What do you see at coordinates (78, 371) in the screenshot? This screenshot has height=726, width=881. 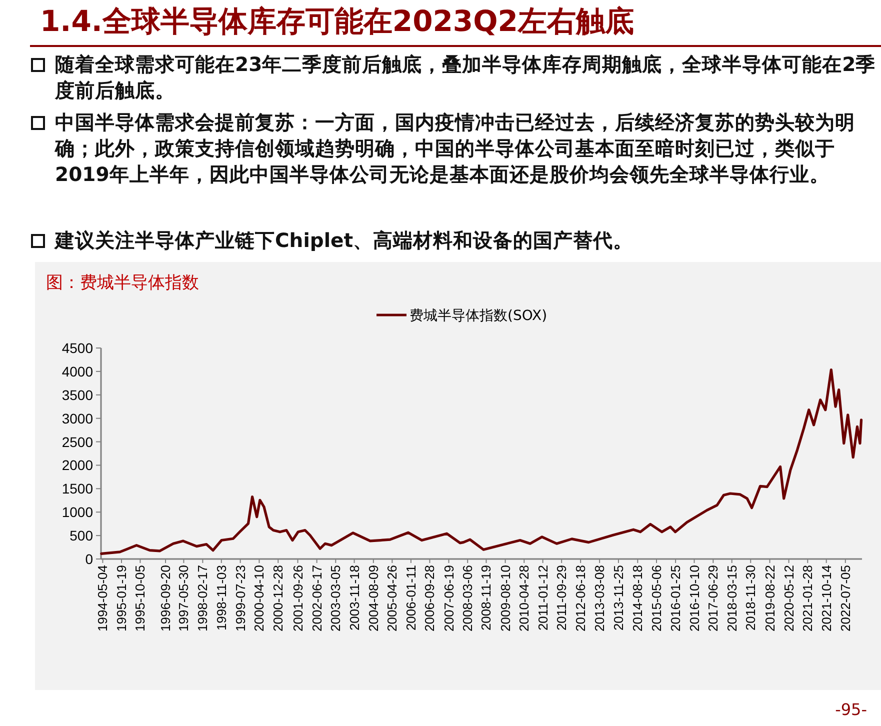 I see `y-tick-label: 4000` at bounding box center [78, 371].